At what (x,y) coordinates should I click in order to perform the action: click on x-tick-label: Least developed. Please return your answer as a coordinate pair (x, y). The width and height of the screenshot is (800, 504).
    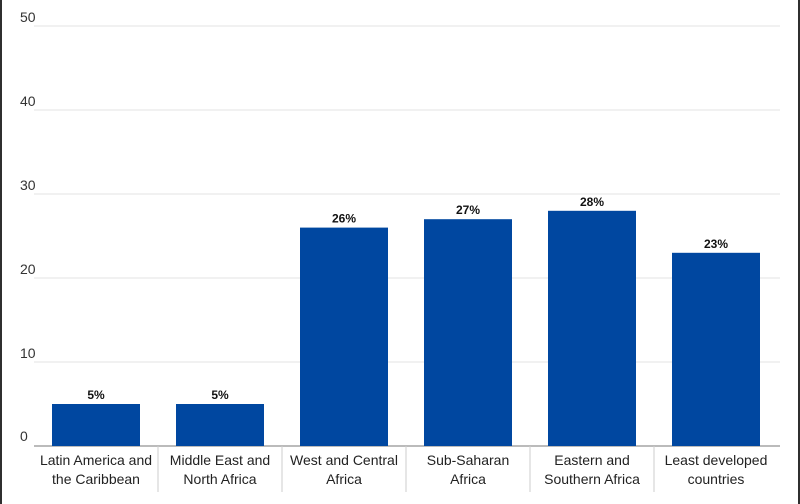
    Looking at the image, I should click on (716, 460).